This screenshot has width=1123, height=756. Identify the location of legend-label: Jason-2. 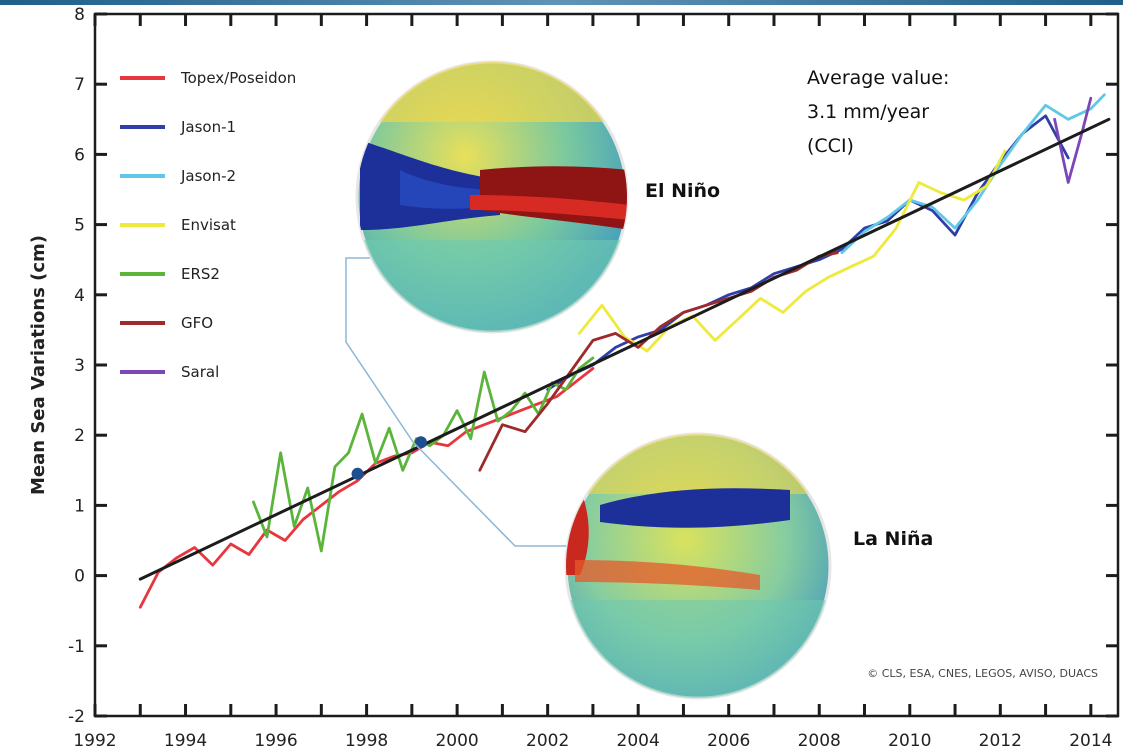
(208, 176).